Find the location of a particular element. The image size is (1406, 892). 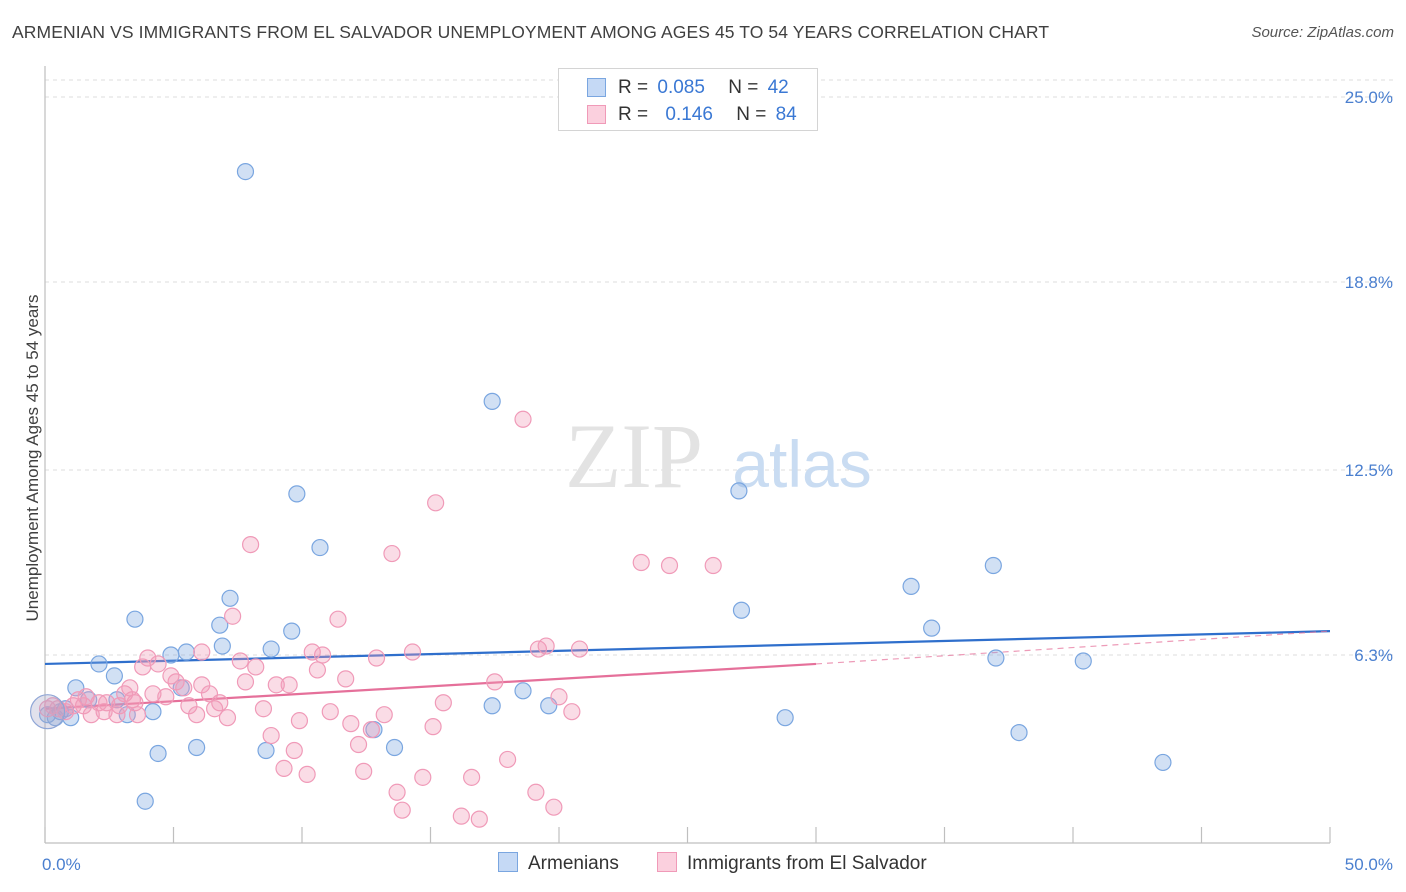

bottom-legend-label-armenians: Armenians is located at coordinates (573, 863).